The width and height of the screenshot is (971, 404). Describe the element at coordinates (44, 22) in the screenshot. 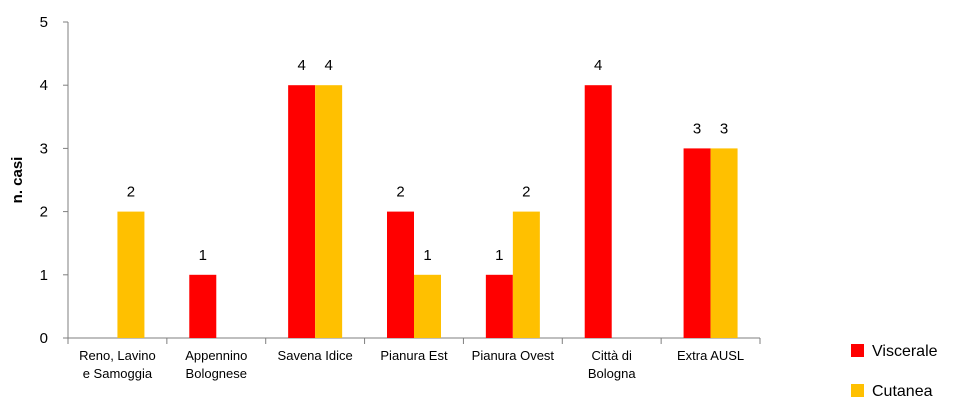

I see `y-tick-label: 5` at that location.